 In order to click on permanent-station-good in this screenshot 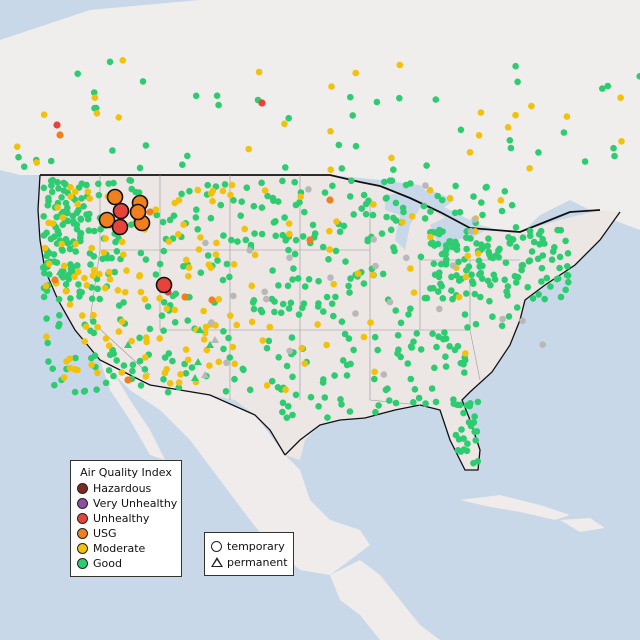, I will do `click(200, 329)`.